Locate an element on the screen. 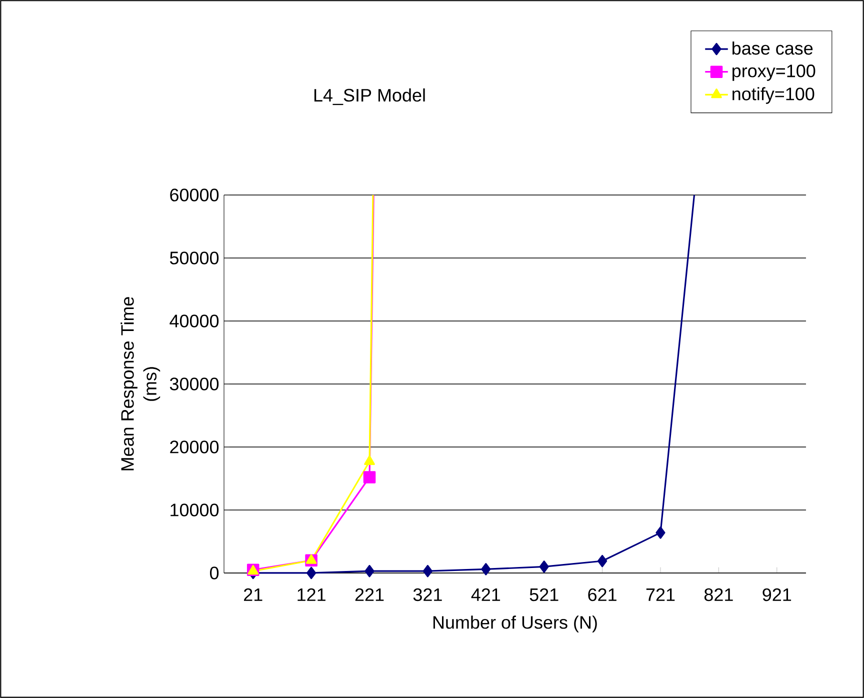 The height and width of the screenshot is (698, 864). y-tick-label: 0 is located at coordinates (214, 573).